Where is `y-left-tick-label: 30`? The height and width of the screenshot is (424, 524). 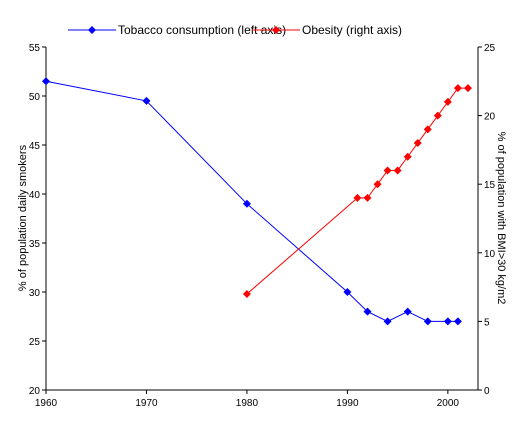
y-left-tick-label: 30 is located at coordinates (35, 293).